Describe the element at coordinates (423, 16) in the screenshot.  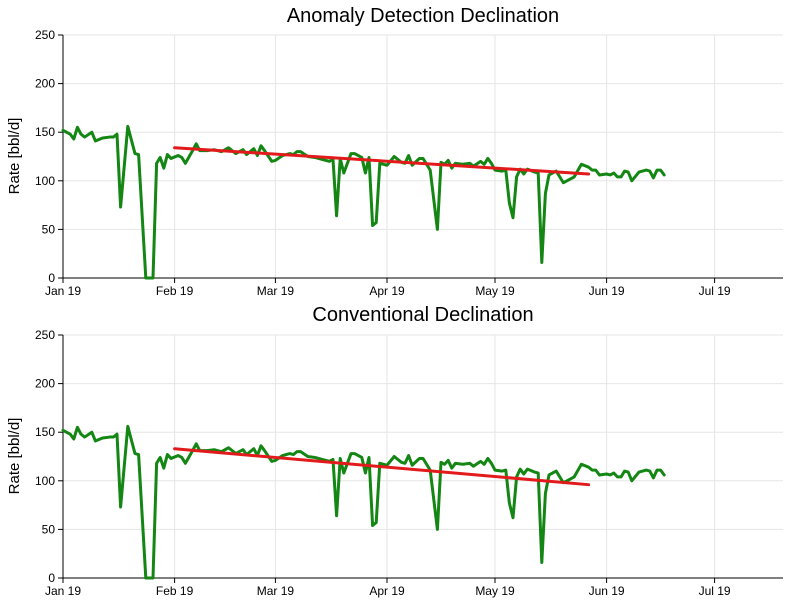
I see `chart-title: Anomaly Detection Declination` at that location.